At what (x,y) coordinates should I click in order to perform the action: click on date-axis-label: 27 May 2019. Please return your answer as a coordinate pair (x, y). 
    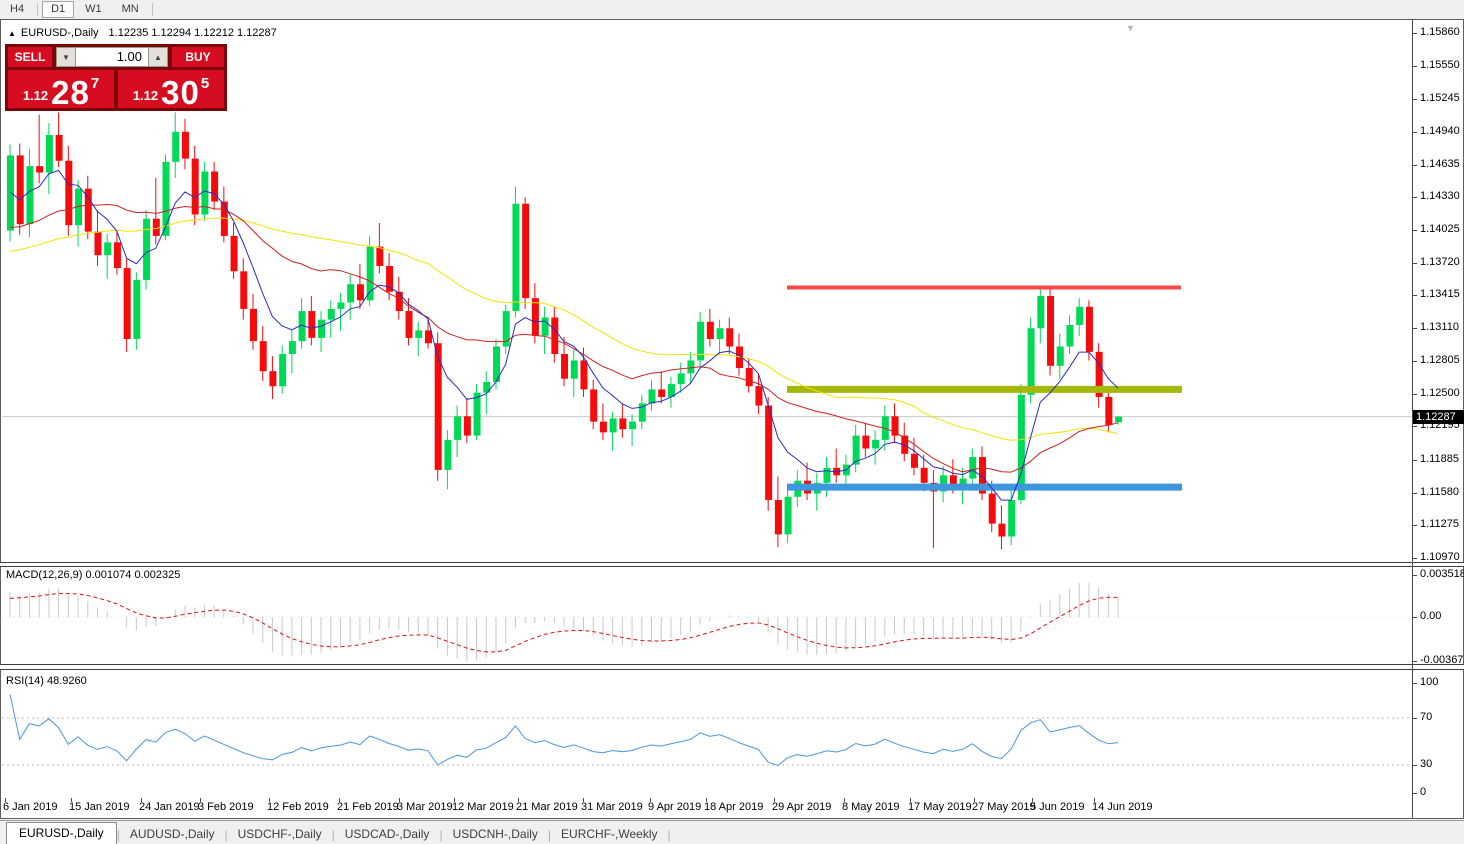
    Looking at the image, I should click on (1004, 807).